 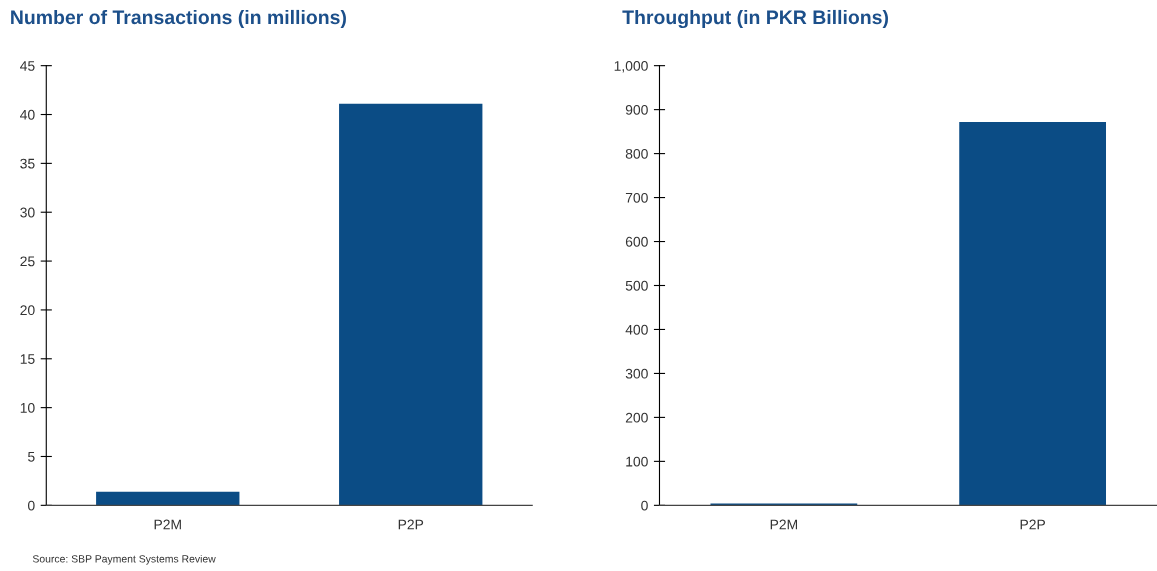 I want to click on y-tick-label: 600, so click(x=636, y=241).